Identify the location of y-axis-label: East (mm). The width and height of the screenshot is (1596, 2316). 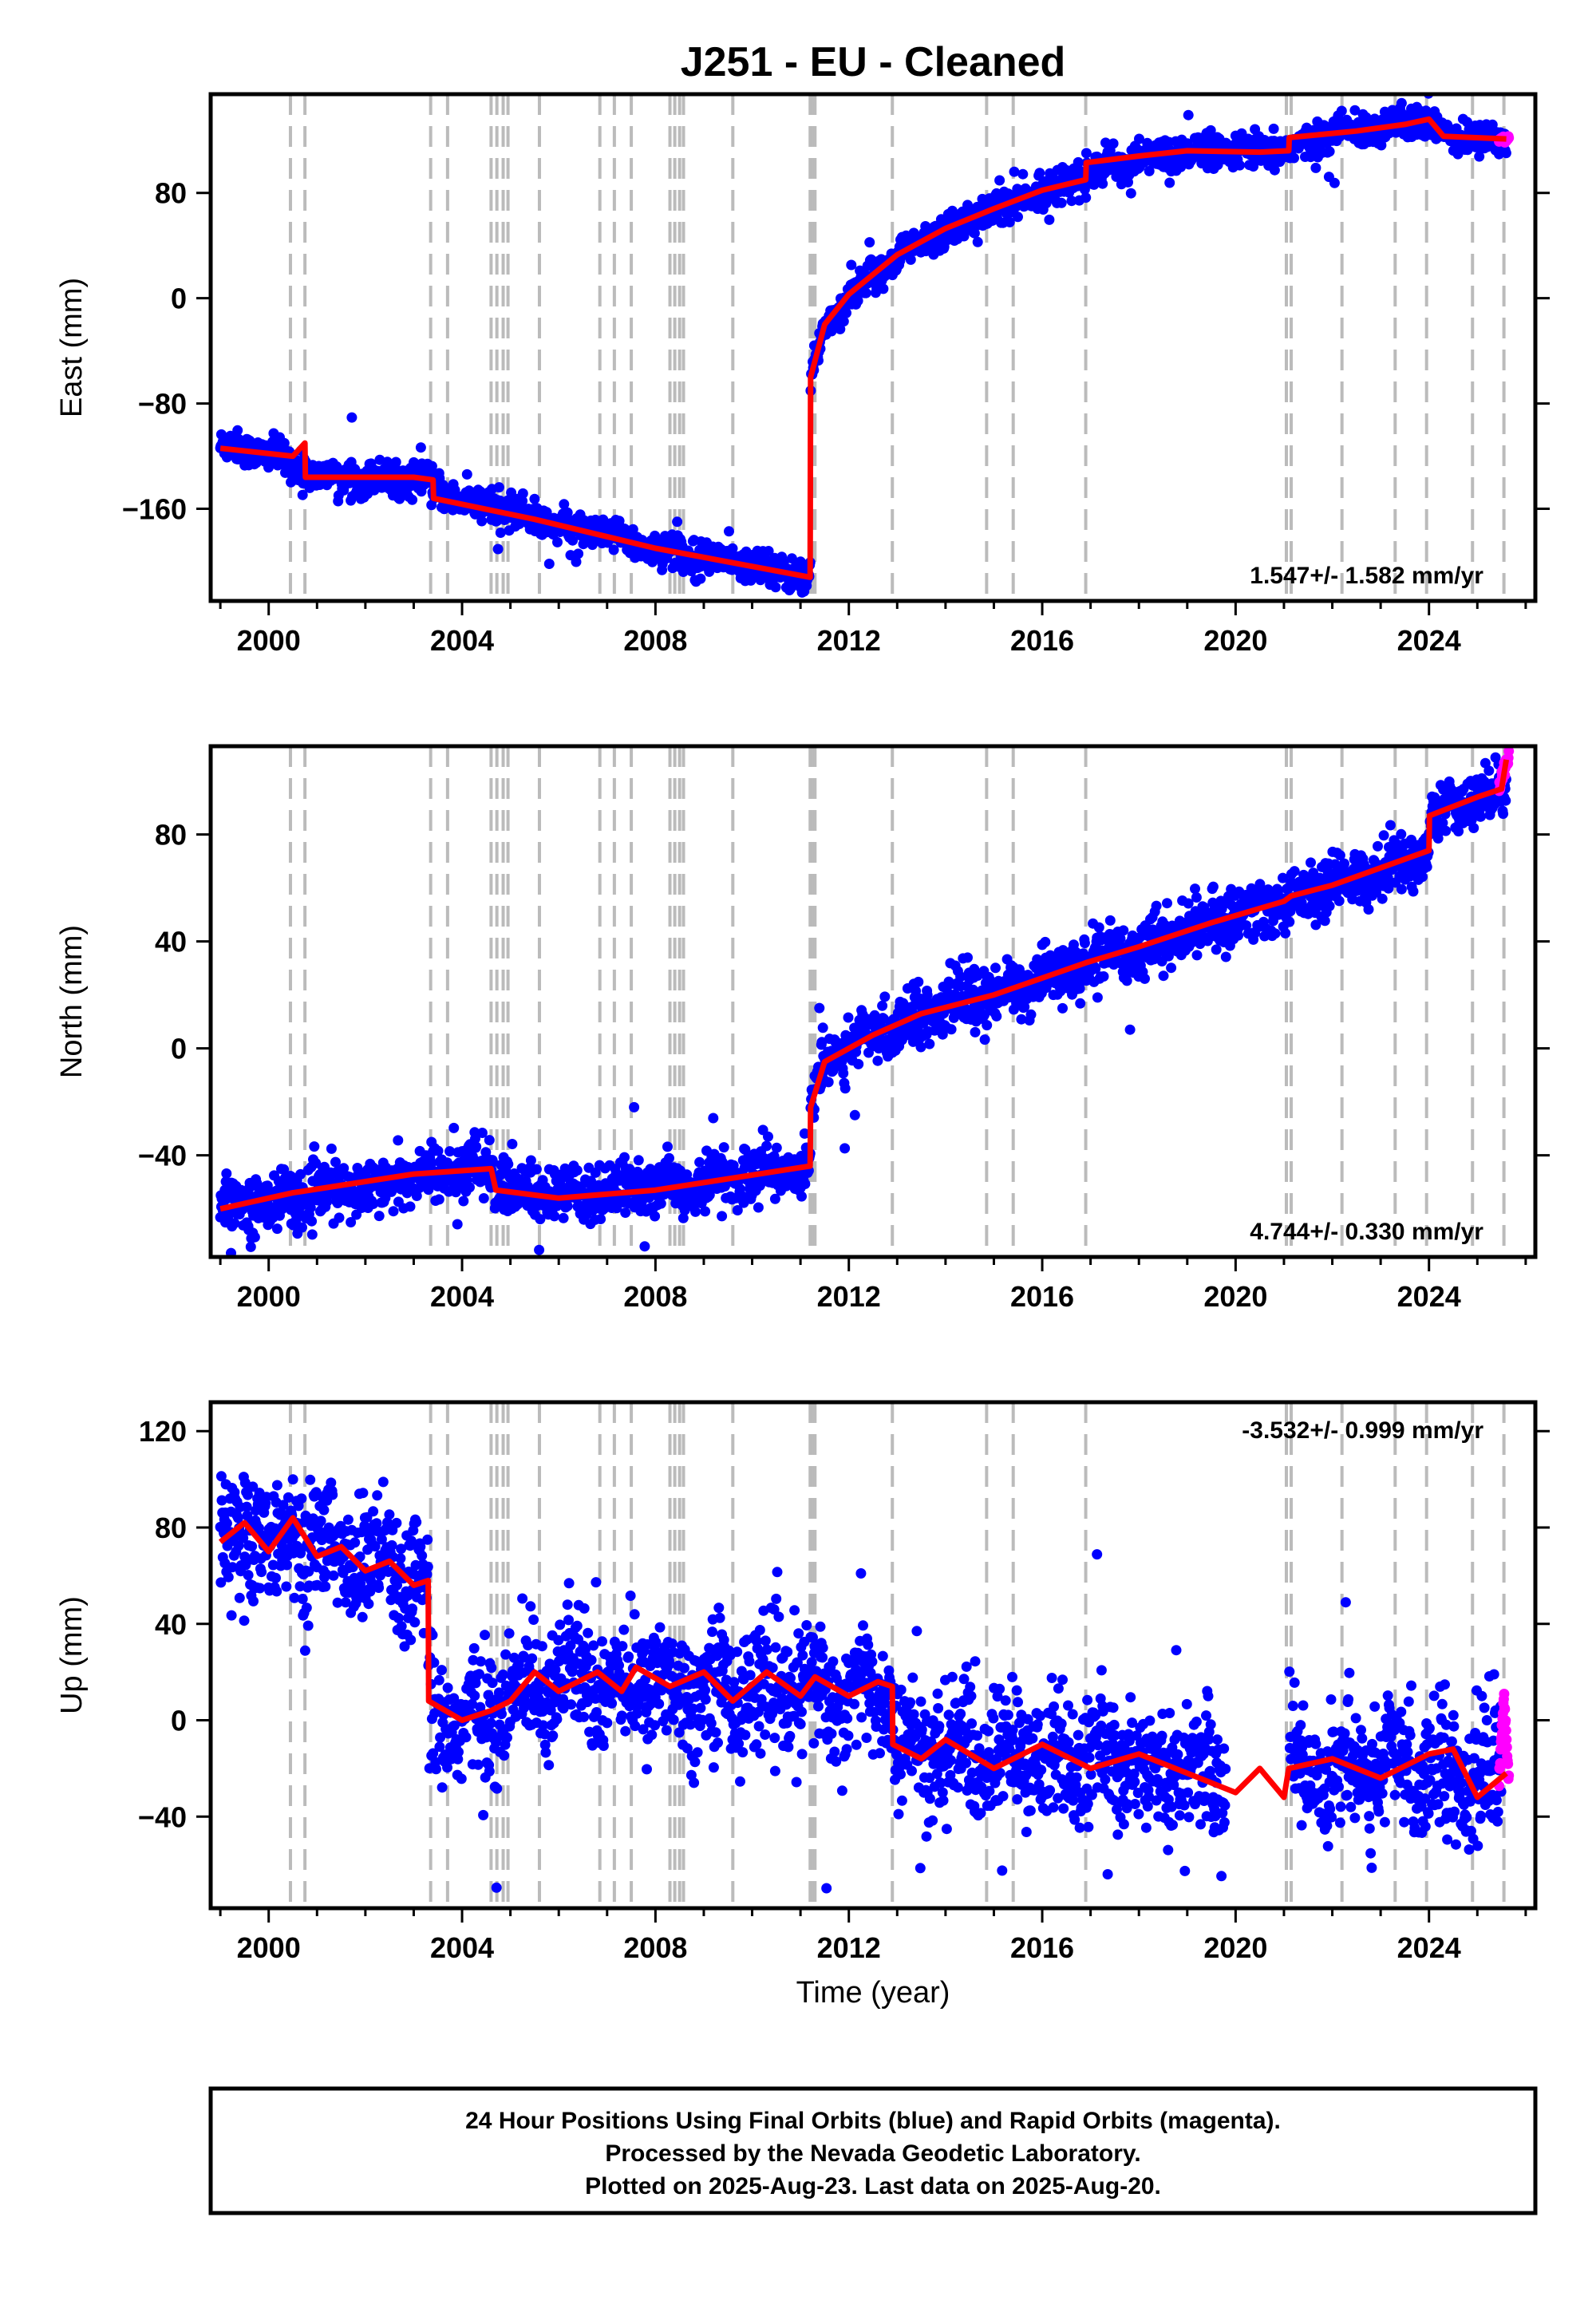
(72, 347).